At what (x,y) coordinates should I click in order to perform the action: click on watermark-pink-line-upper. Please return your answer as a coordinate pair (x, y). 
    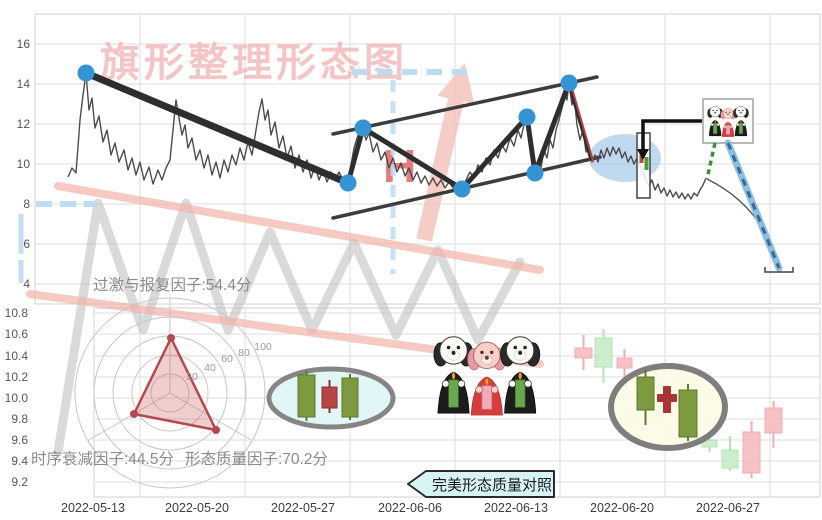
    Looking at the image, I should click on (299, 228).